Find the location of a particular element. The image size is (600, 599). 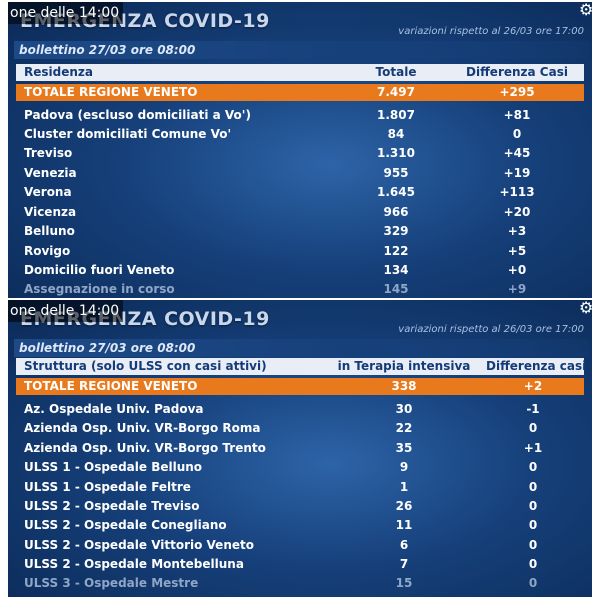

row-total: 122 is located at coordinates (396, 251).